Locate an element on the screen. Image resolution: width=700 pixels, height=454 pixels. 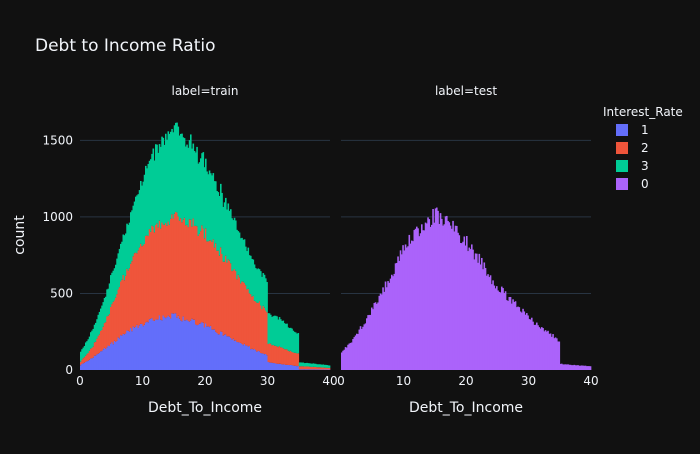
y-axis-label: count is located at coordinates (20, 235).